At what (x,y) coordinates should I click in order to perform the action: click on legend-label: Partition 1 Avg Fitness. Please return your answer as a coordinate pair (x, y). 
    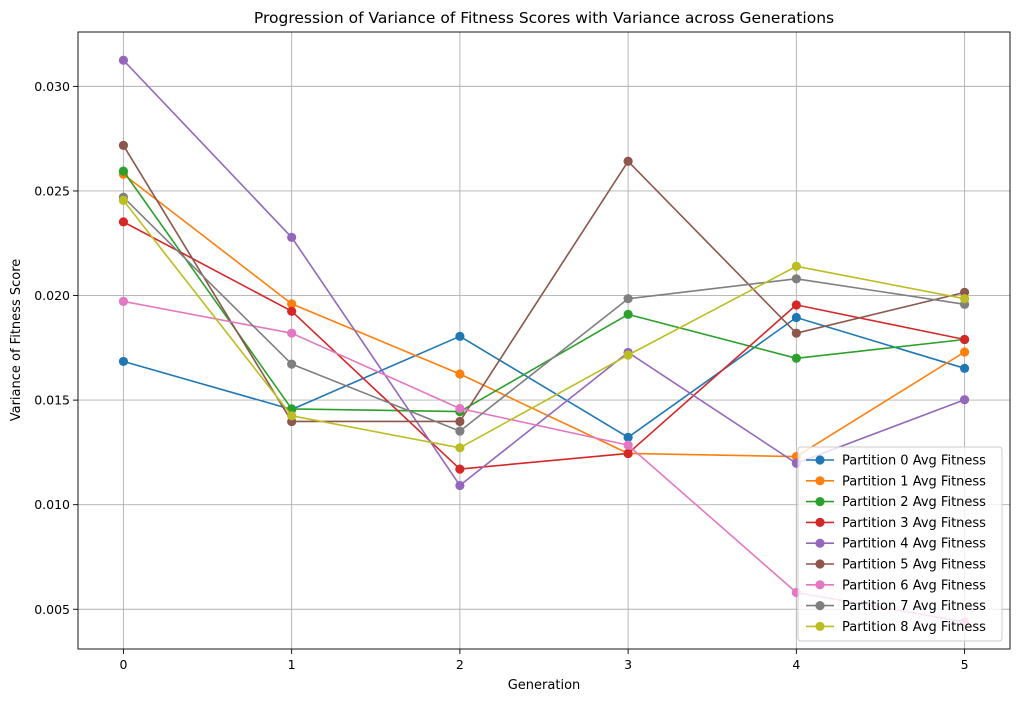
    Looking at the image, I should click on (914, 481).